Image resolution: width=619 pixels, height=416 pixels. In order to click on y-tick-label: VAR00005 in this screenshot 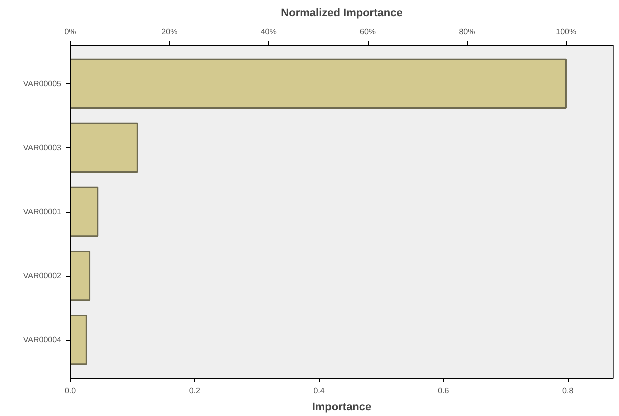, I will do `click(42, 83)`.